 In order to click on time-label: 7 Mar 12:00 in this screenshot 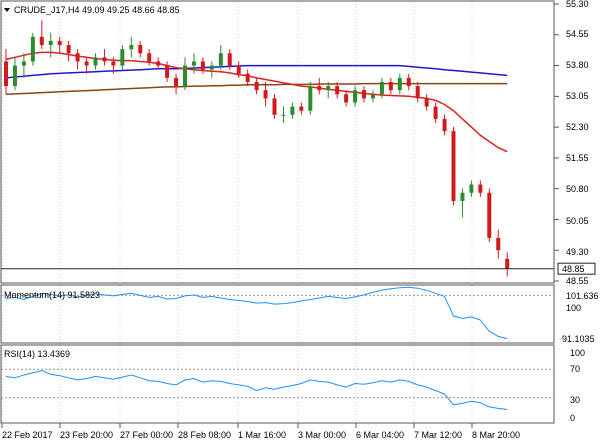, I will do `click(438, 435)`.